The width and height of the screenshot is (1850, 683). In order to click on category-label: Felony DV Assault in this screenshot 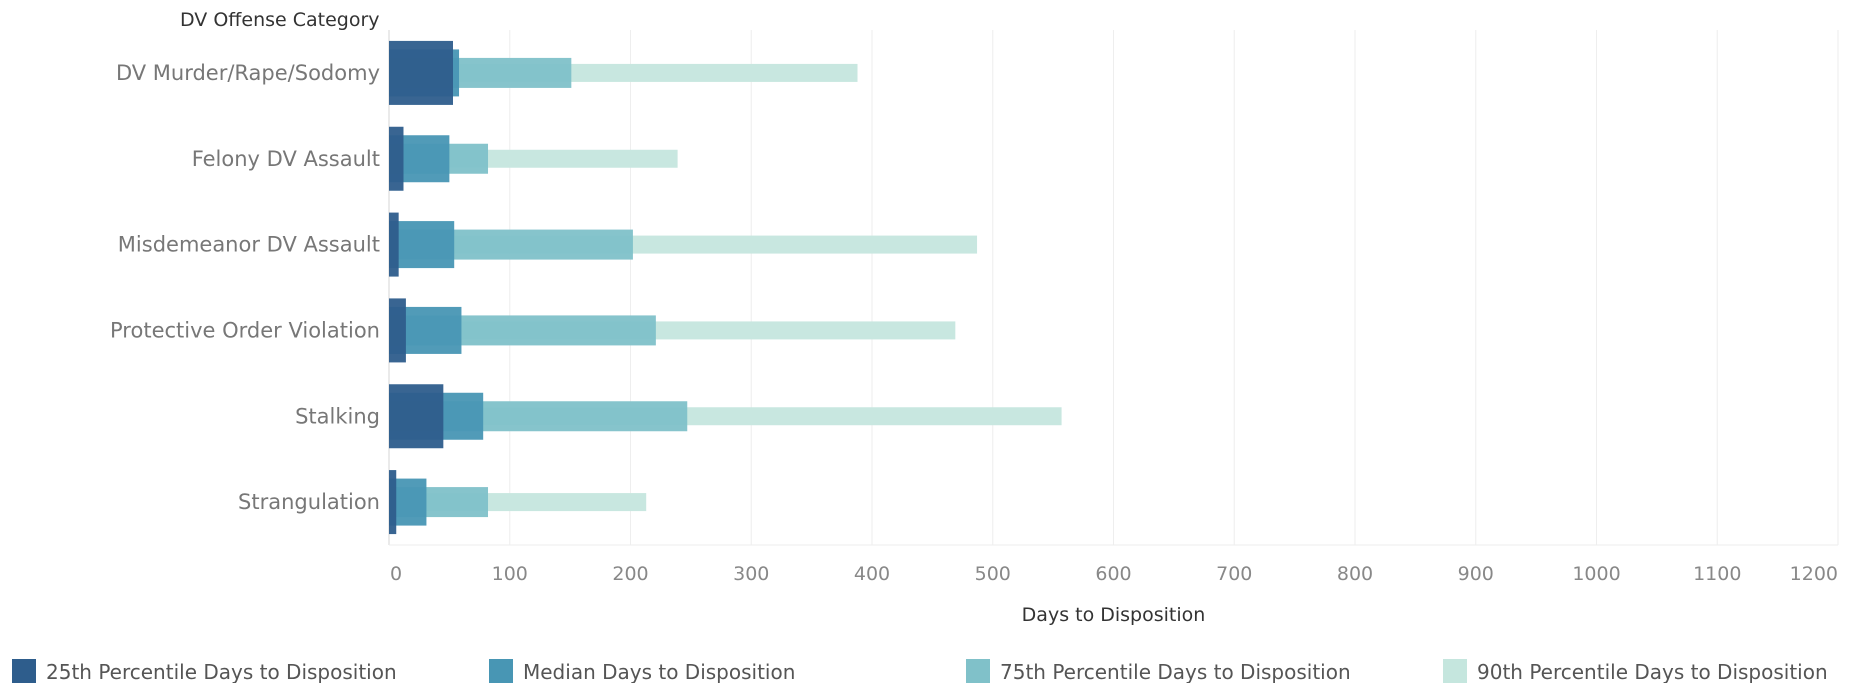, I will do `click(286, 159)`.